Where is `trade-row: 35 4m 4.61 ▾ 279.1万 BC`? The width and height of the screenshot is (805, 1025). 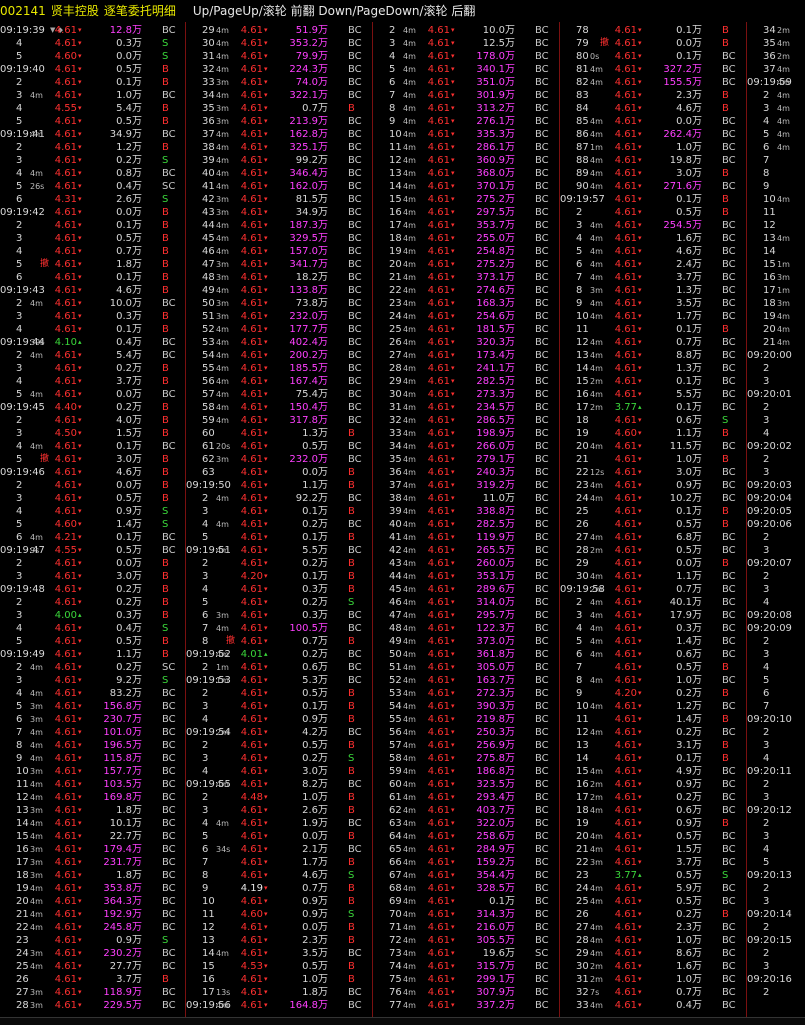 trade-row: 35 4m 4.61 ▾ 279.1万 BC is located at coordinates (466, 459).